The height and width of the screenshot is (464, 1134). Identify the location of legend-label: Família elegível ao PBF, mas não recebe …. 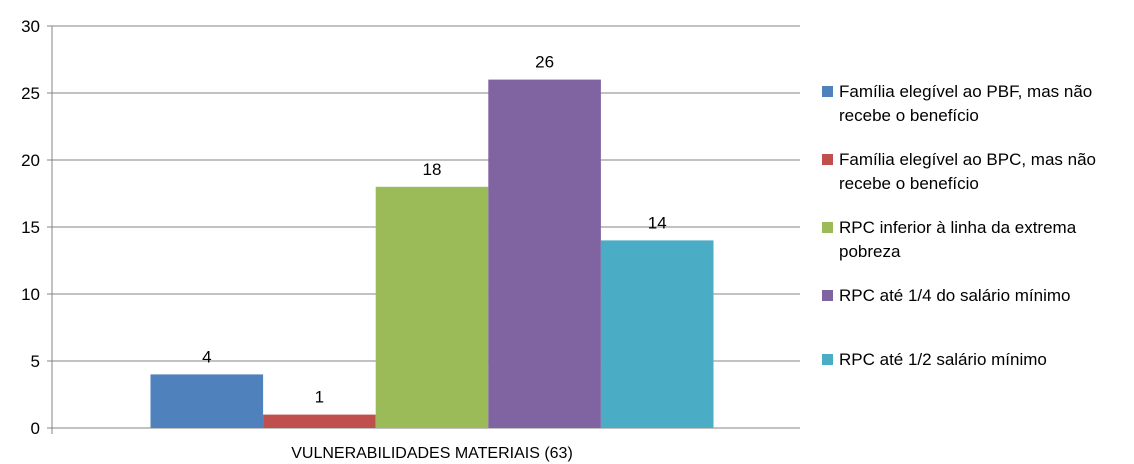
(966, 103).